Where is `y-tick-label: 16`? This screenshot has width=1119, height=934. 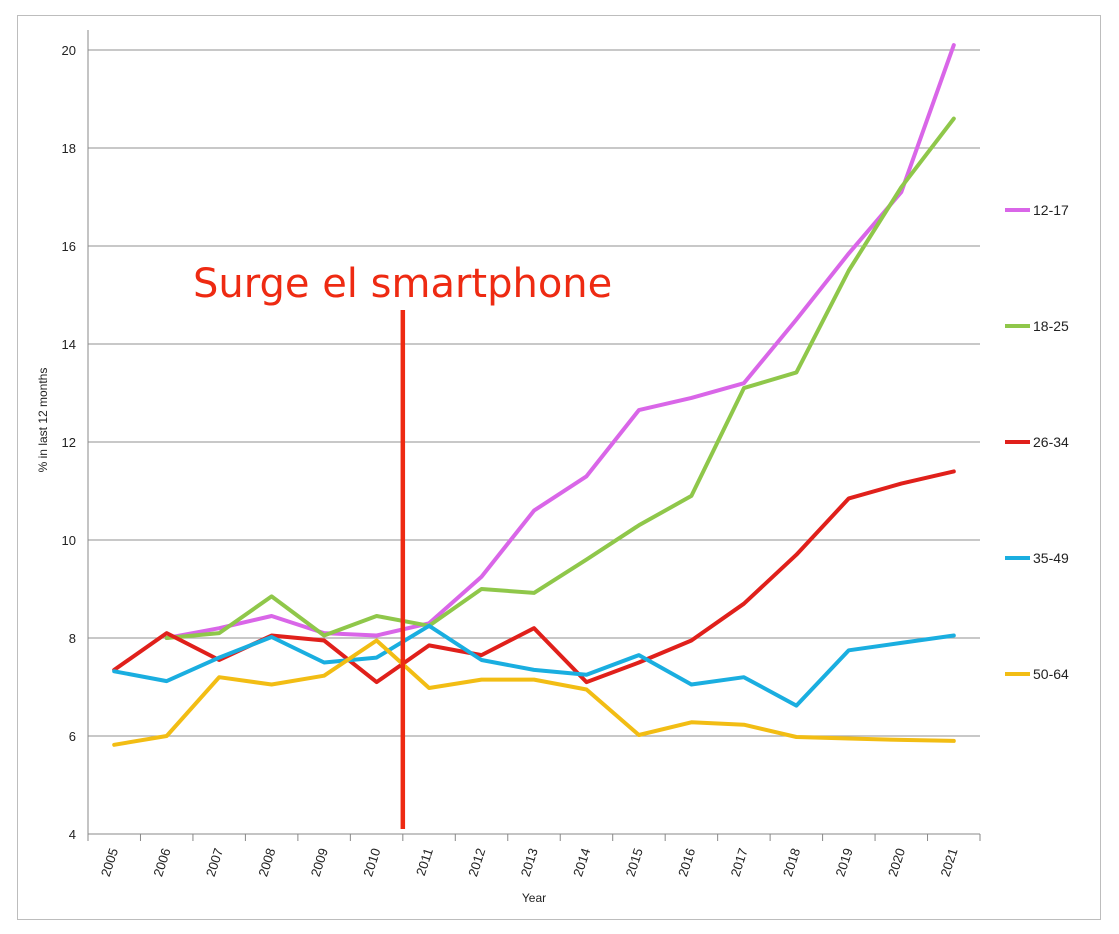
y-tick-label: 16 is located at coordinates (69, 246).